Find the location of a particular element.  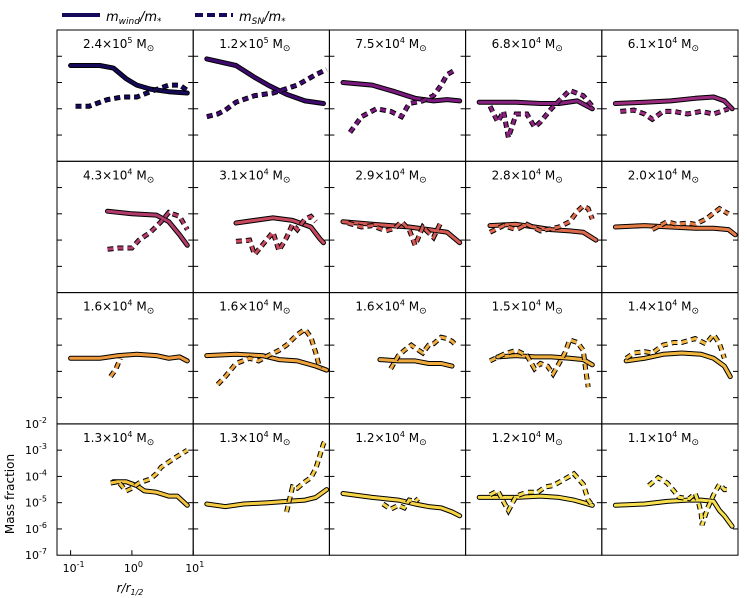

panel: 2.4×105 M⊙ is located at coordinates (125, 95).